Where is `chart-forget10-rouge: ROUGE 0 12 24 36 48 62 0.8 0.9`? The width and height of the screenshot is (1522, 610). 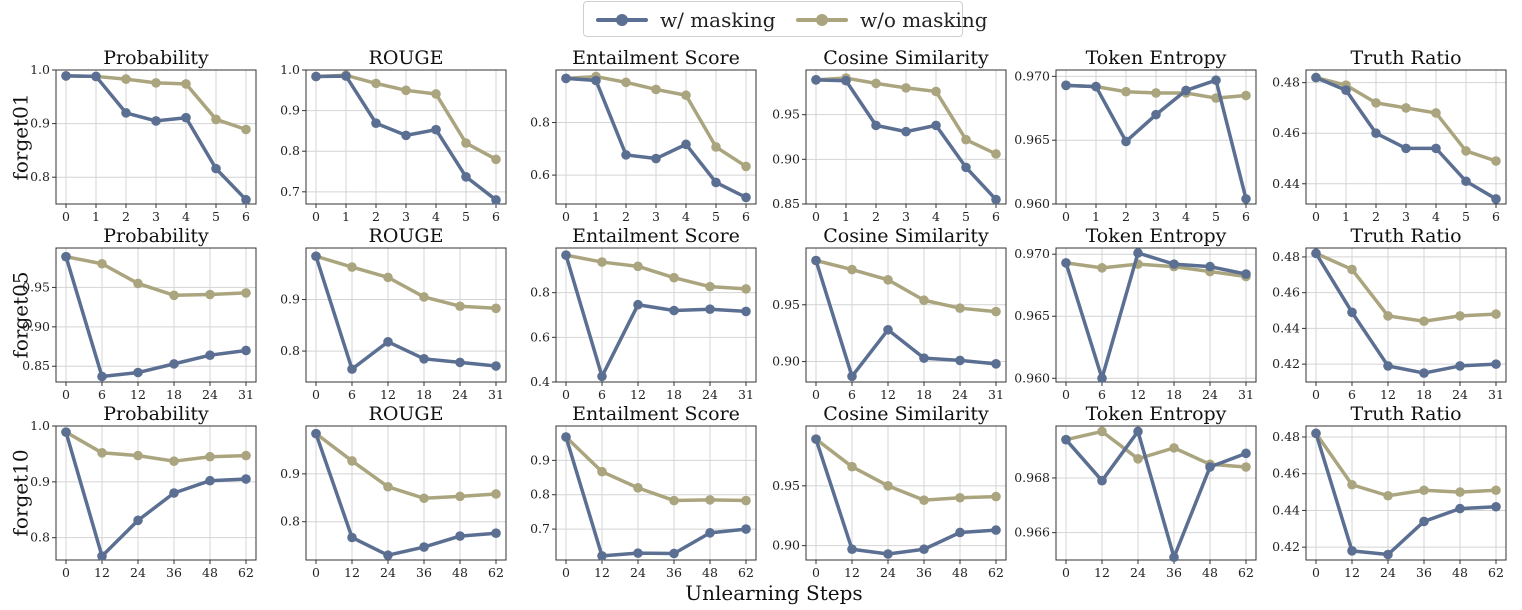 chart-forget10-rouge: ROUGE 0 12 24 36 48 62 0.8 0.9 is located at coordinates (393, 491).